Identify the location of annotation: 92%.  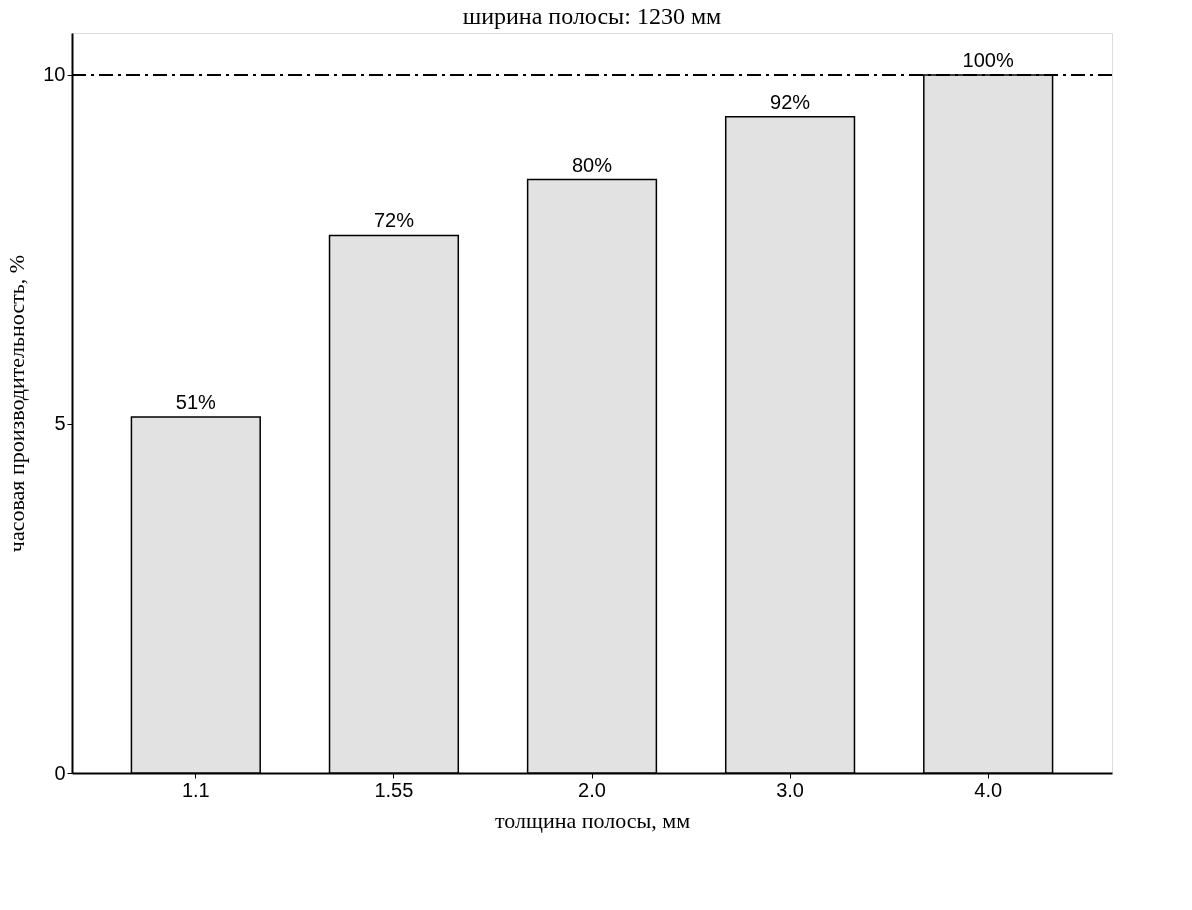
(790, 101).